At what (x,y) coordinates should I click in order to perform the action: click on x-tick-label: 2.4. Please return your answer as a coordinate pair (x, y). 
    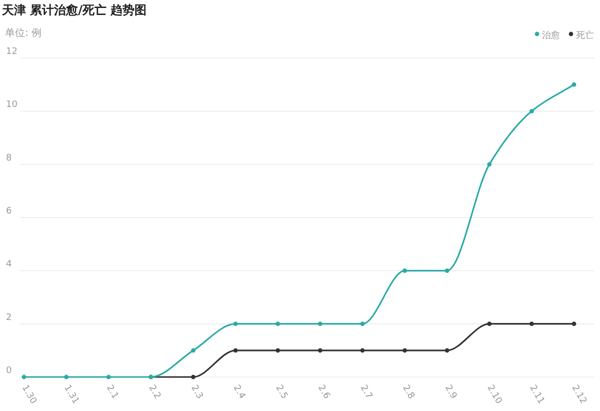
    Looking at the image, I should click on (238, 393).